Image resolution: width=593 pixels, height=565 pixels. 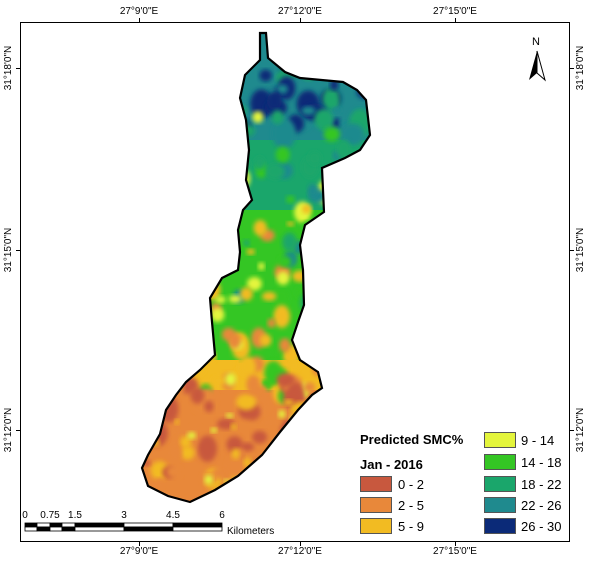 What do you see at coordinates (50, 515) in the screenshot?
I see `scale-tick-label: 0.75` at bounding box center [50, 515].